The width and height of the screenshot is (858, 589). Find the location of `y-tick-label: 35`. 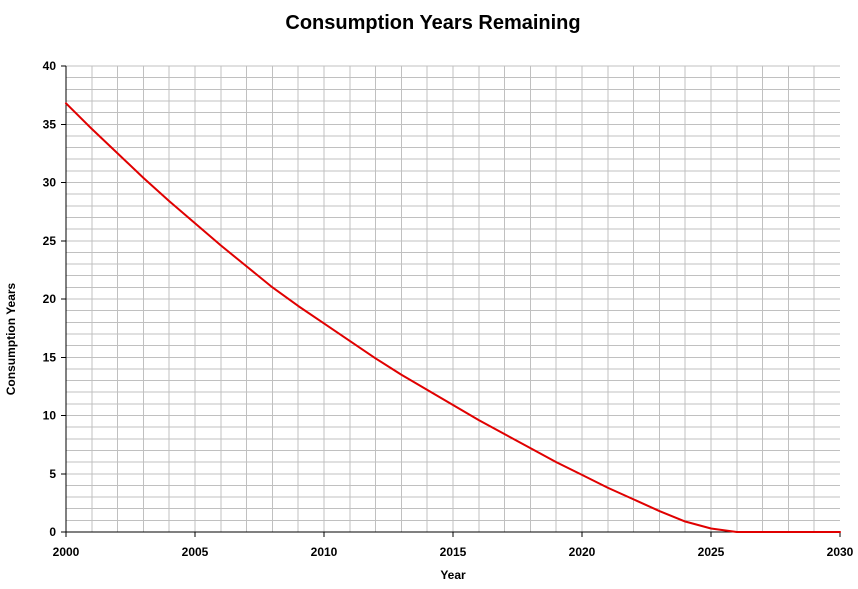

y-tick-label: 35 is located at coordinates (50, 124).